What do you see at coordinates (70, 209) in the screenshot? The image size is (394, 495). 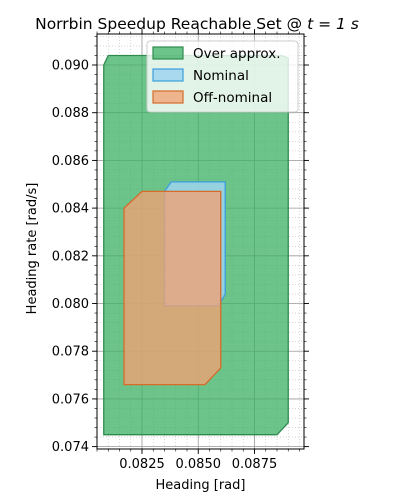 I see `y-tick-label: 0.084` at bounding box center [70, 209].